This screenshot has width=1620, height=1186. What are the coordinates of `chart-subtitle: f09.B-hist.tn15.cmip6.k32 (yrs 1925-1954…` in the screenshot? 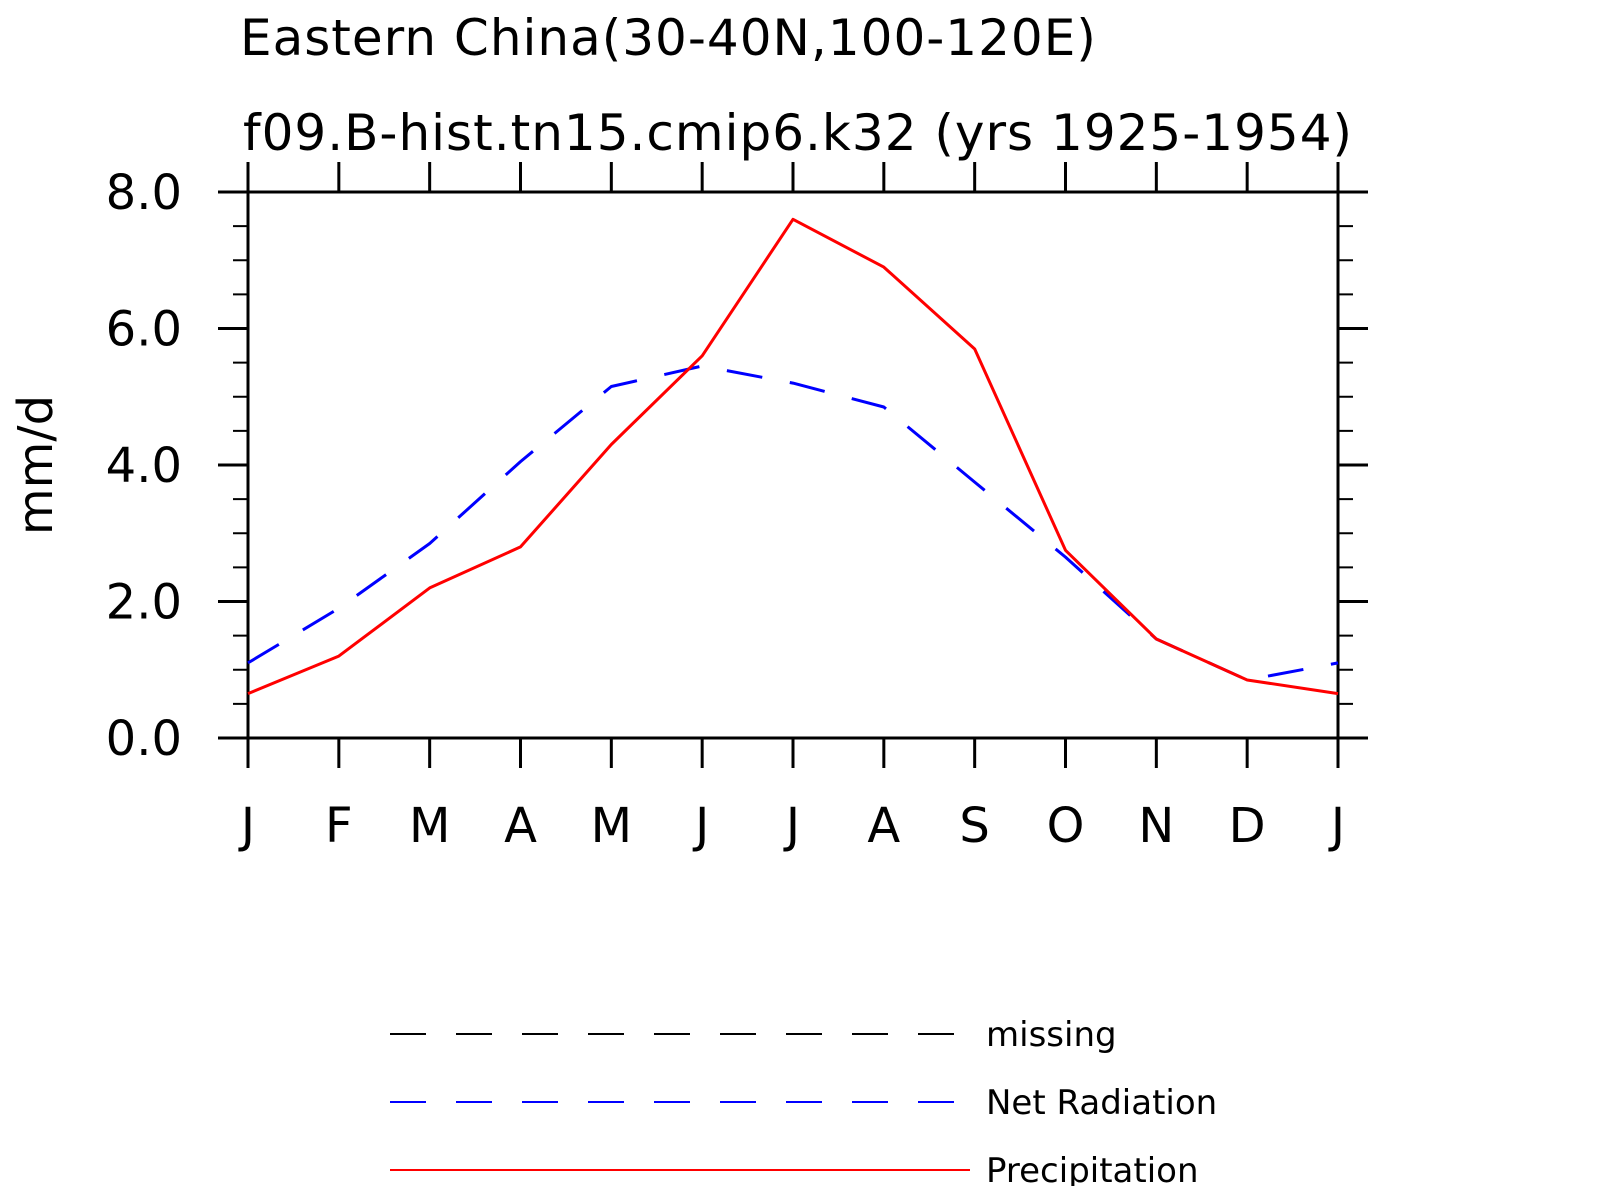 It's located at (798, 133).